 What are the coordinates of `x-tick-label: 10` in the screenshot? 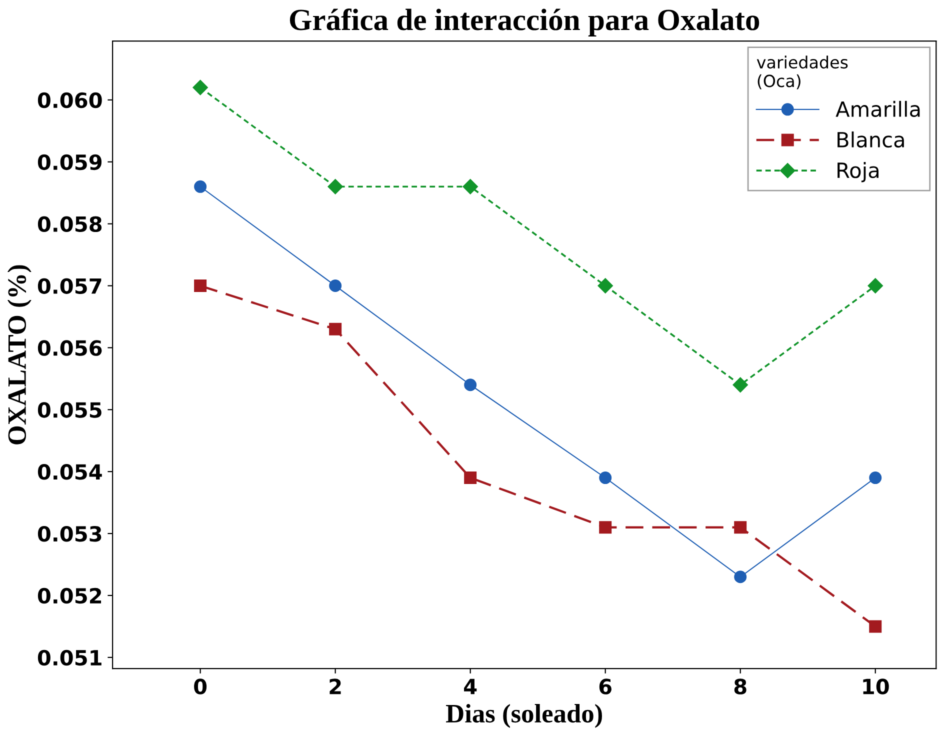 It's located at (876, 686).